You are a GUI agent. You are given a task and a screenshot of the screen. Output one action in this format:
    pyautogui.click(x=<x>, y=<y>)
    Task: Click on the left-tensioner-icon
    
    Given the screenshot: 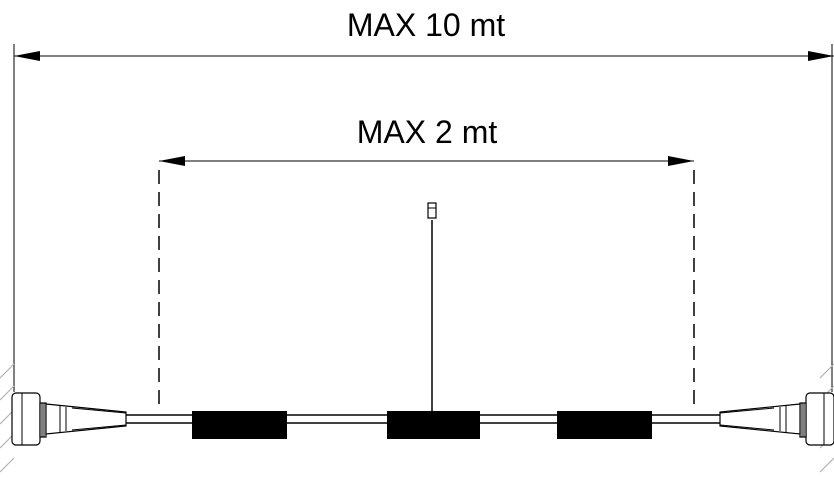 What is the action you would take?
    pyautogui.click(x=86, y=419)
    